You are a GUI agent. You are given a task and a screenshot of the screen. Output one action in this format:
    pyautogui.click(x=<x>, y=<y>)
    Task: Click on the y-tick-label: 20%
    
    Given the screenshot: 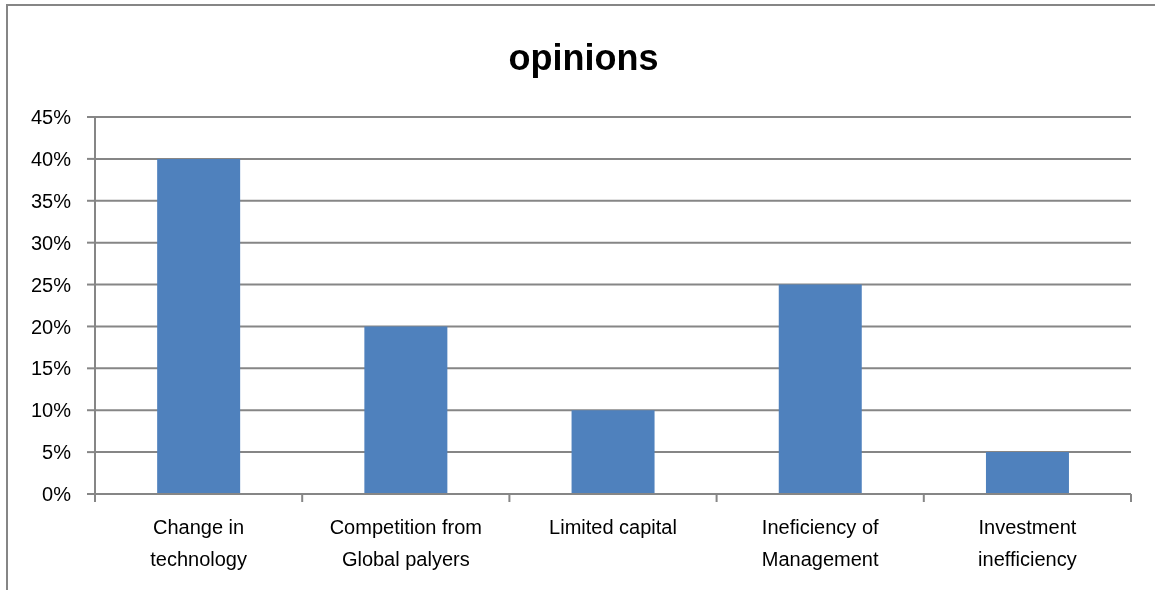 What is the action you would take?
    pyautogui.click(x=51, y=326)
    